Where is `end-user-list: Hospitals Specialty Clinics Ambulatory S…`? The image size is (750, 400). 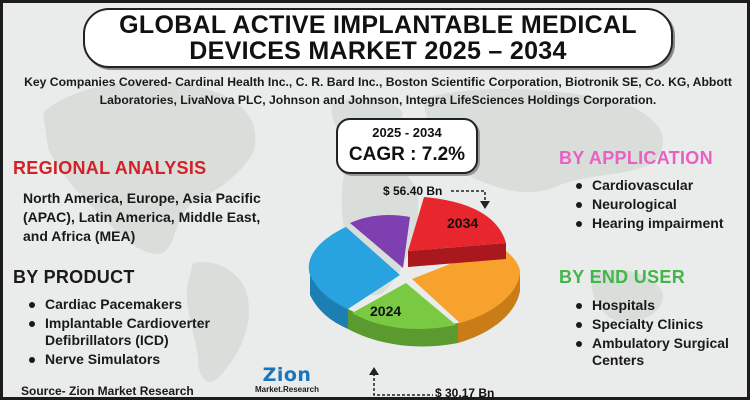
end-user-list: Hospitals Specialty Clinics Ambulatory S… is located at coordinates (659, 334).